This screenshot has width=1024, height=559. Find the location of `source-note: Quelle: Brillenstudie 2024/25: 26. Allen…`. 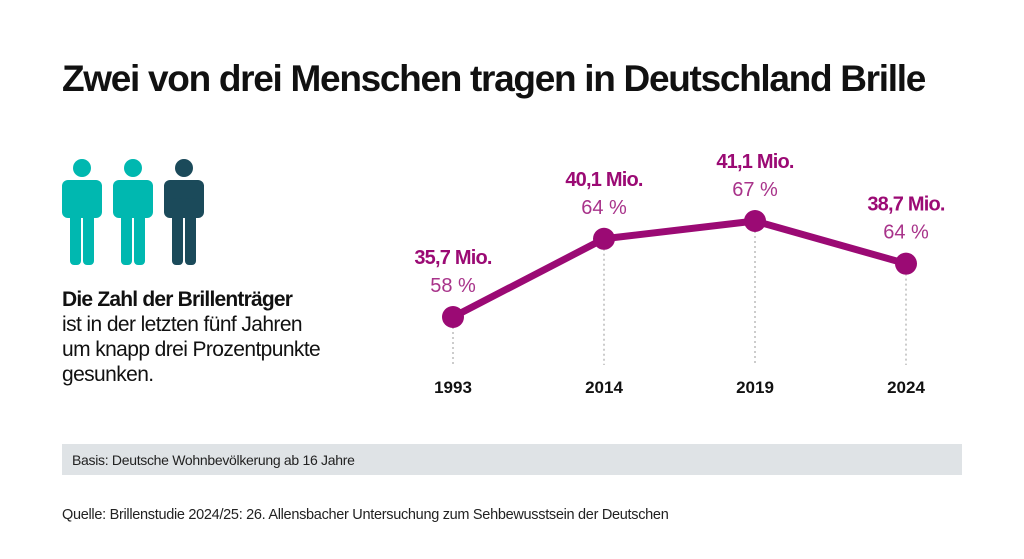

source-note: Quelle: Brillenstudie 2024/25: 26. Allen… is located at coordinates (365, 515).